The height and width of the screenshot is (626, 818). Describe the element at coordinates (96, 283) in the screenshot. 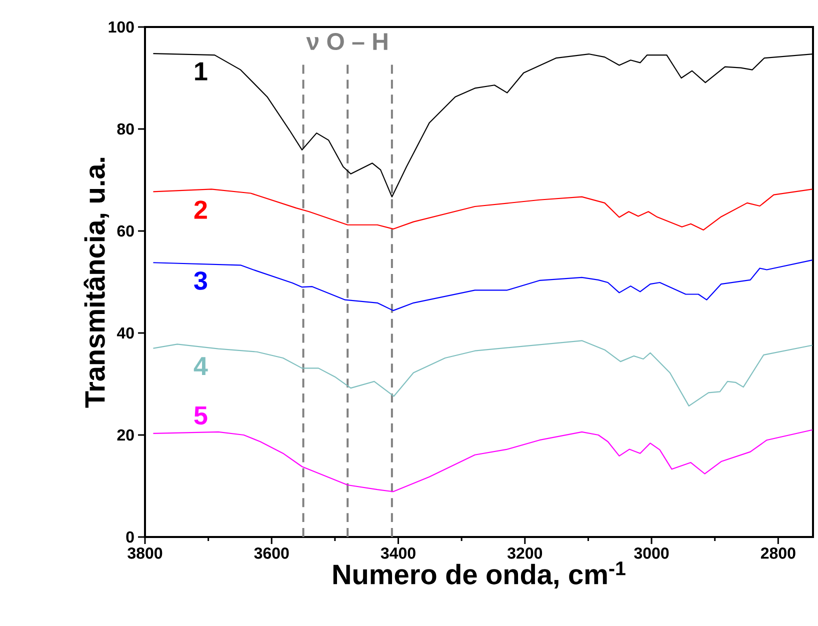

I see `y-axis-title: Transmitância, u.a.` at that location.